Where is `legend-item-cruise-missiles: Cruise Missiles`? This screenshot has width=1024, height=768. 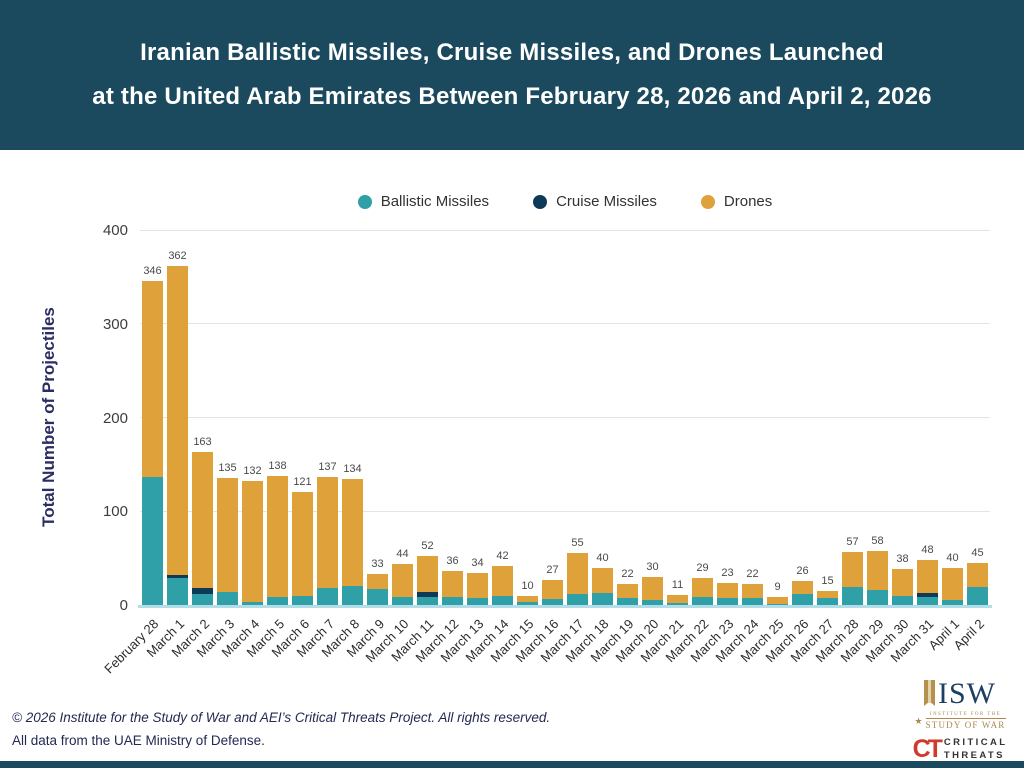
legend-item-cruise-missiles: Cruise Missiles is located at coordinates (595, 201).